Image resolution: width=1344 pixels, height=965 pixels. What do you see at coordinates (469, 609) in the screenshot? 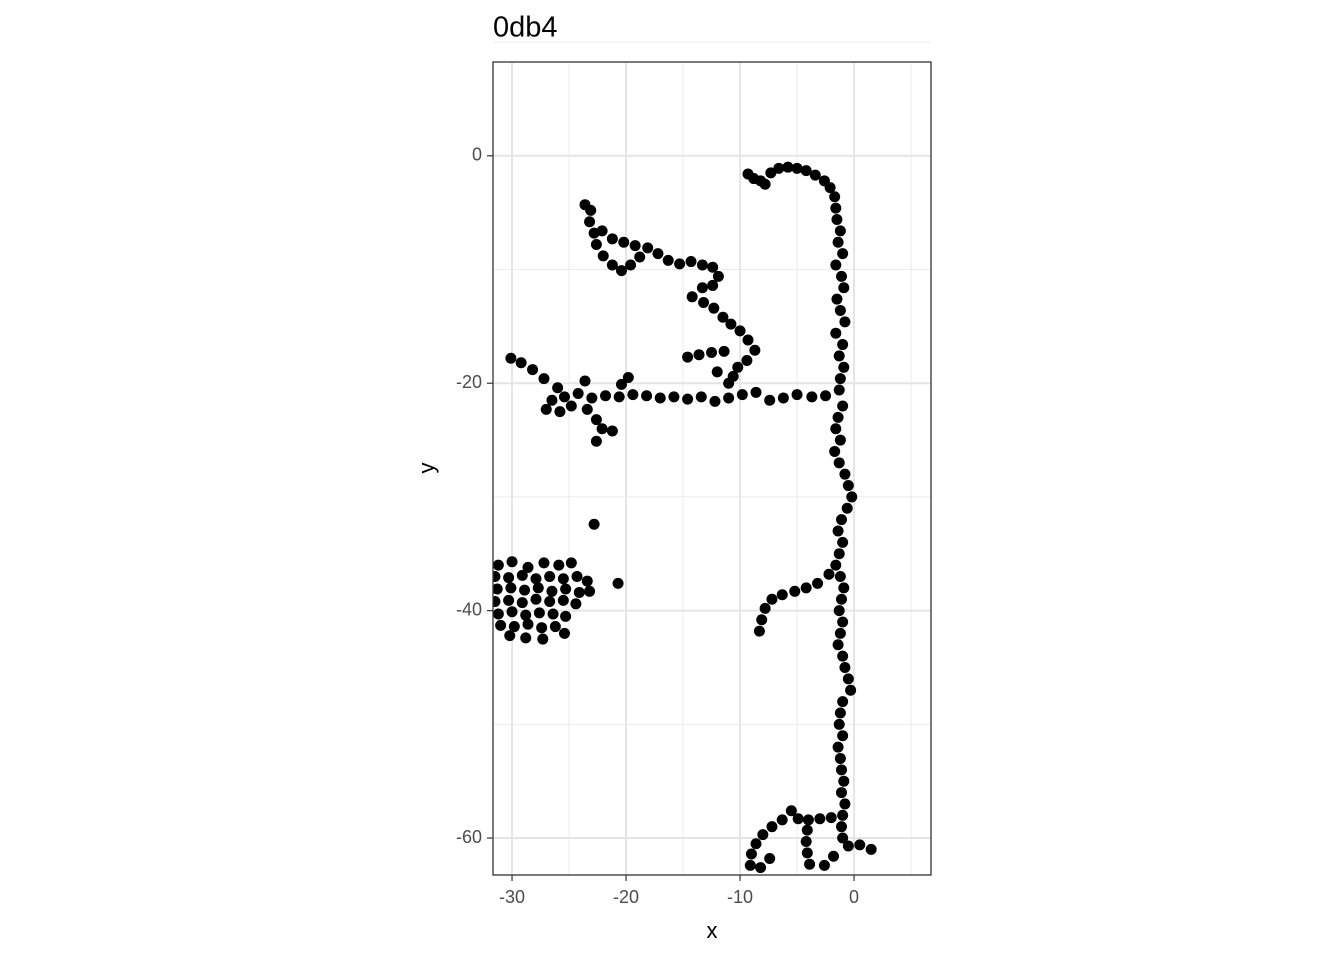
I see `y-tick-label: -40` at bounding box center [469, 609].